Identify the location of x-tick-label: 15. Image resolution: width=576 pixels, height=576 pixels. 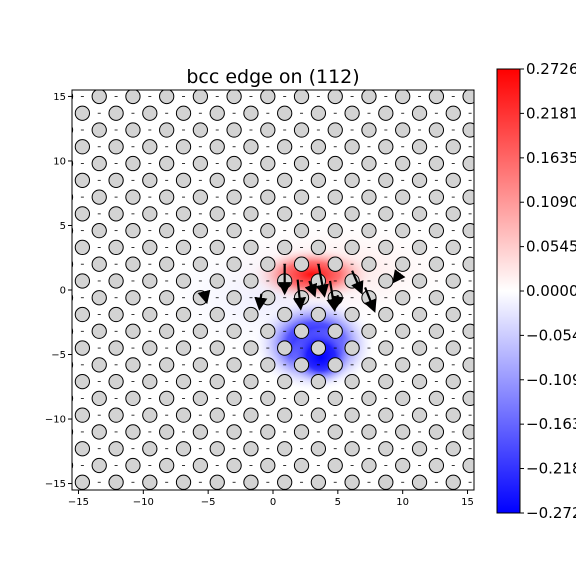
(467, 502).